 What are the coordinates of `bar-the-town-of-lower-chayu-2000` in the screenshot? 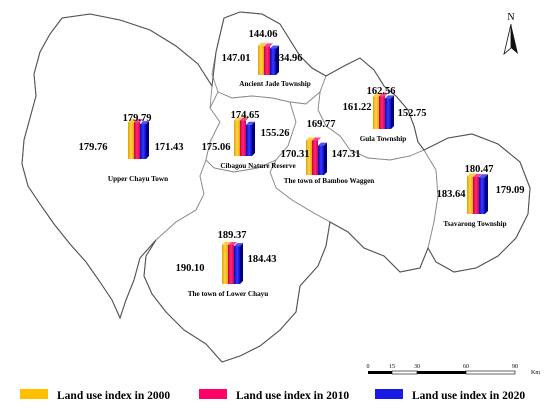 It's located at (225, 264).